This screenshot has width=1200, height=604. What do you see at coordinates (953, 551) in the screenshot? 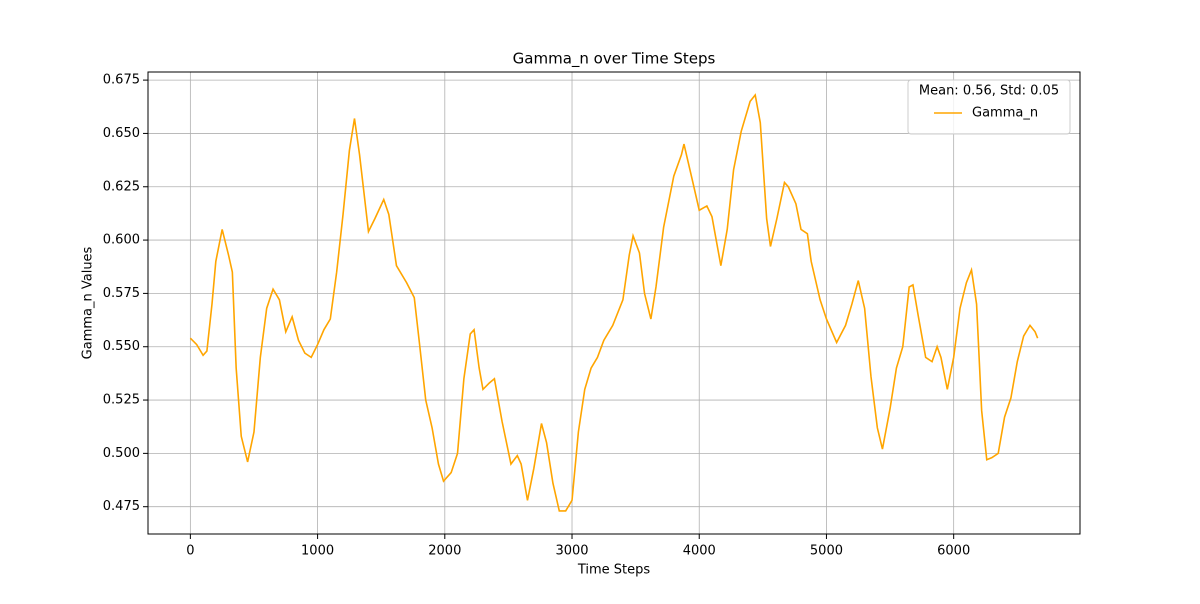
I see `x-tick-label: 6000` at bounding box center [953, 551].